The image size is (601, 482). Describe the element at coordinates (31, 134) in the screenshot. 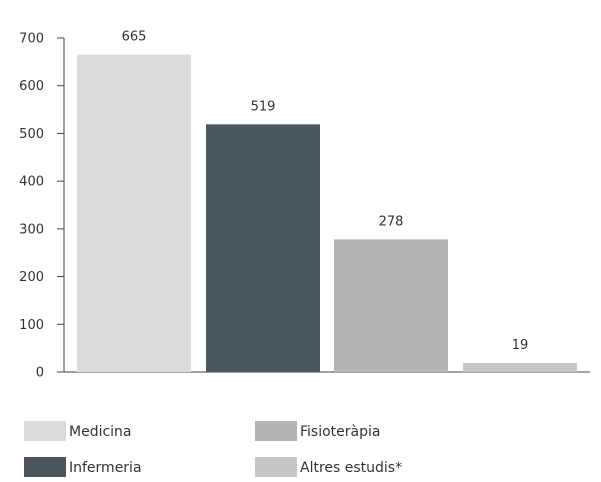

I see `y-tick-label: 500` at that location.